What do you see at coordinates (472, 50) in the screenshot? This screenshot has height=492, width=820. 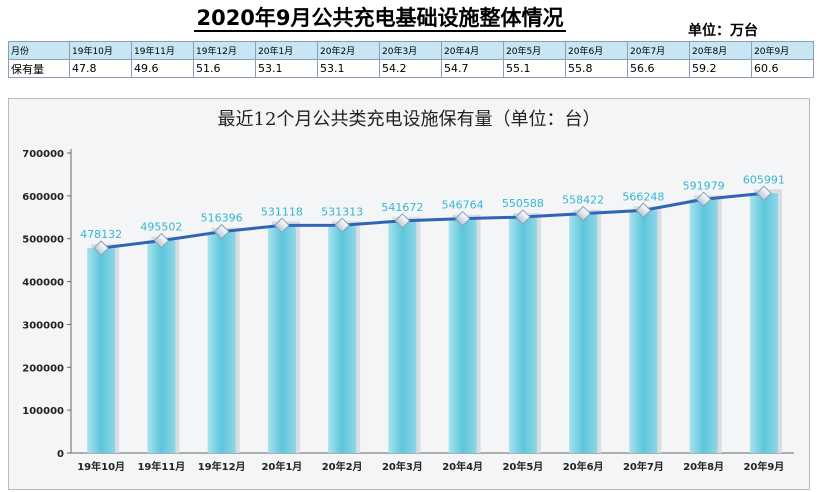 I see `table-month-cell: 20年4月` at bounding box center [472, 50].